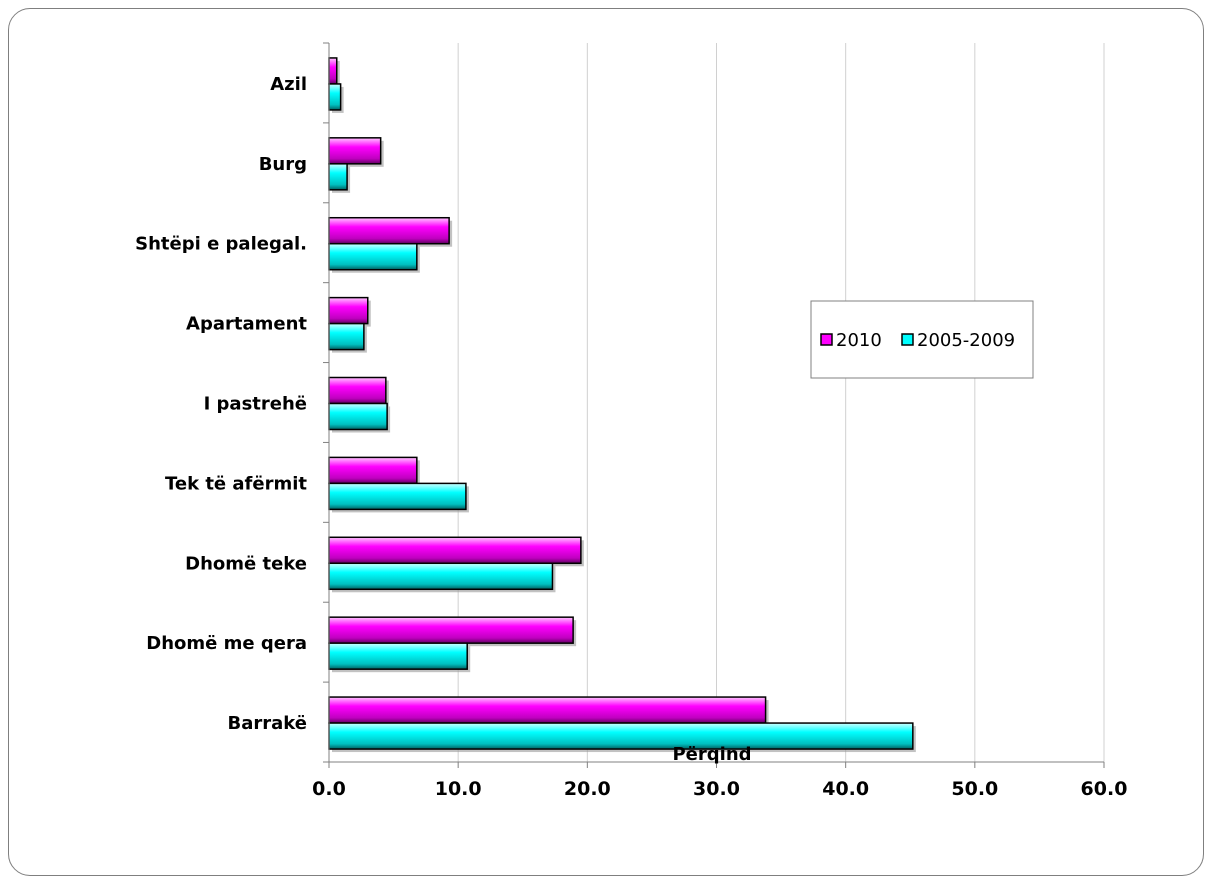  What do you see at coordinates (859, 340) in the screenshot?
I see `legend-label-2010: 2010` at bounding box center [859, 340].